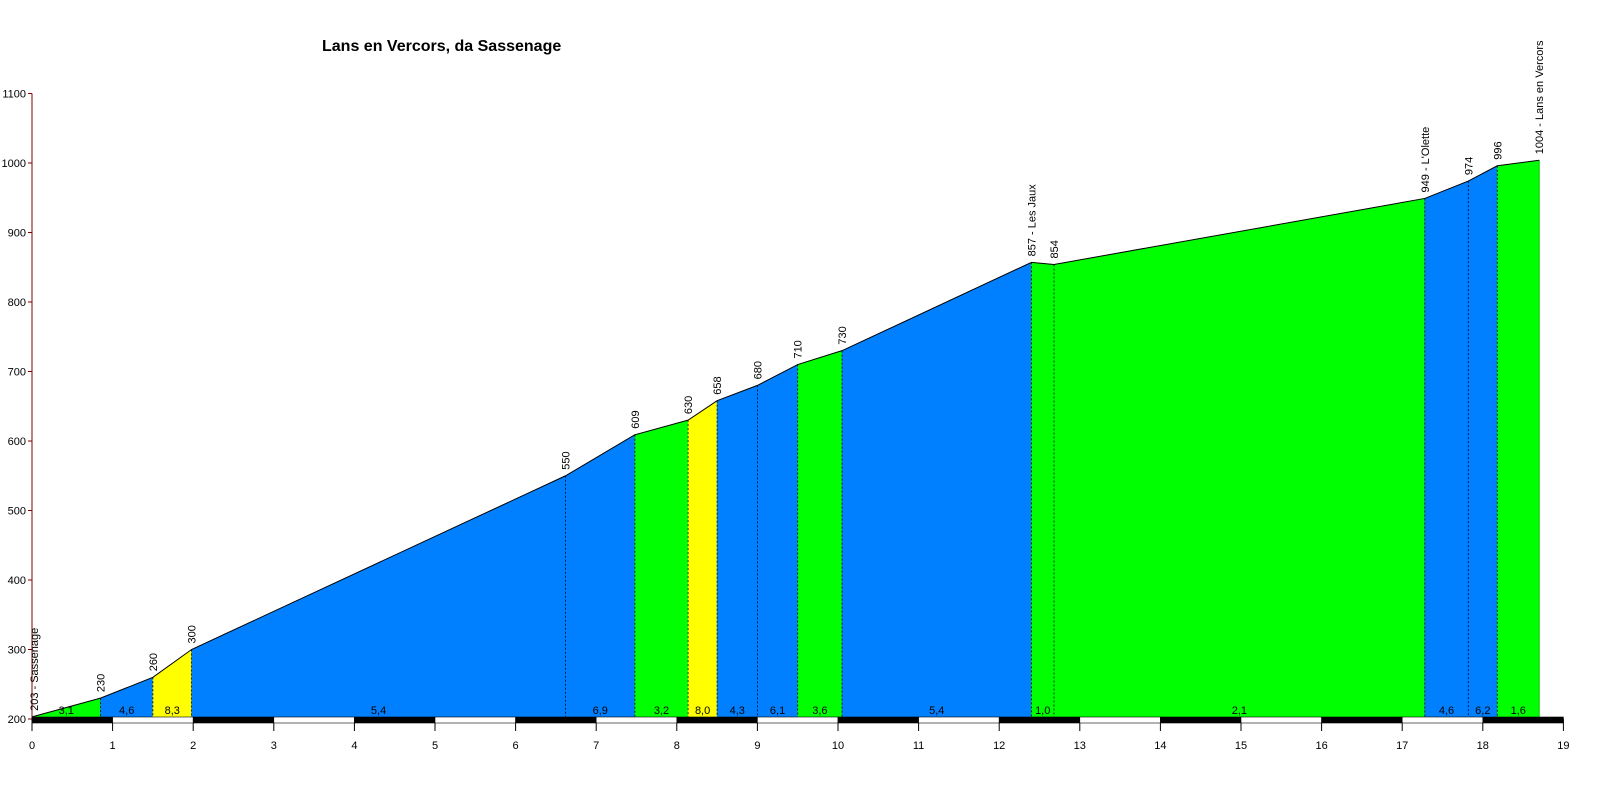 Image resolution: width=1600 pixels, height=800 pixels. What do you see at coordinates (1080, 746) in the screenshot?
I see `x-tick-label: 13` at bounding box center [1080, 746].